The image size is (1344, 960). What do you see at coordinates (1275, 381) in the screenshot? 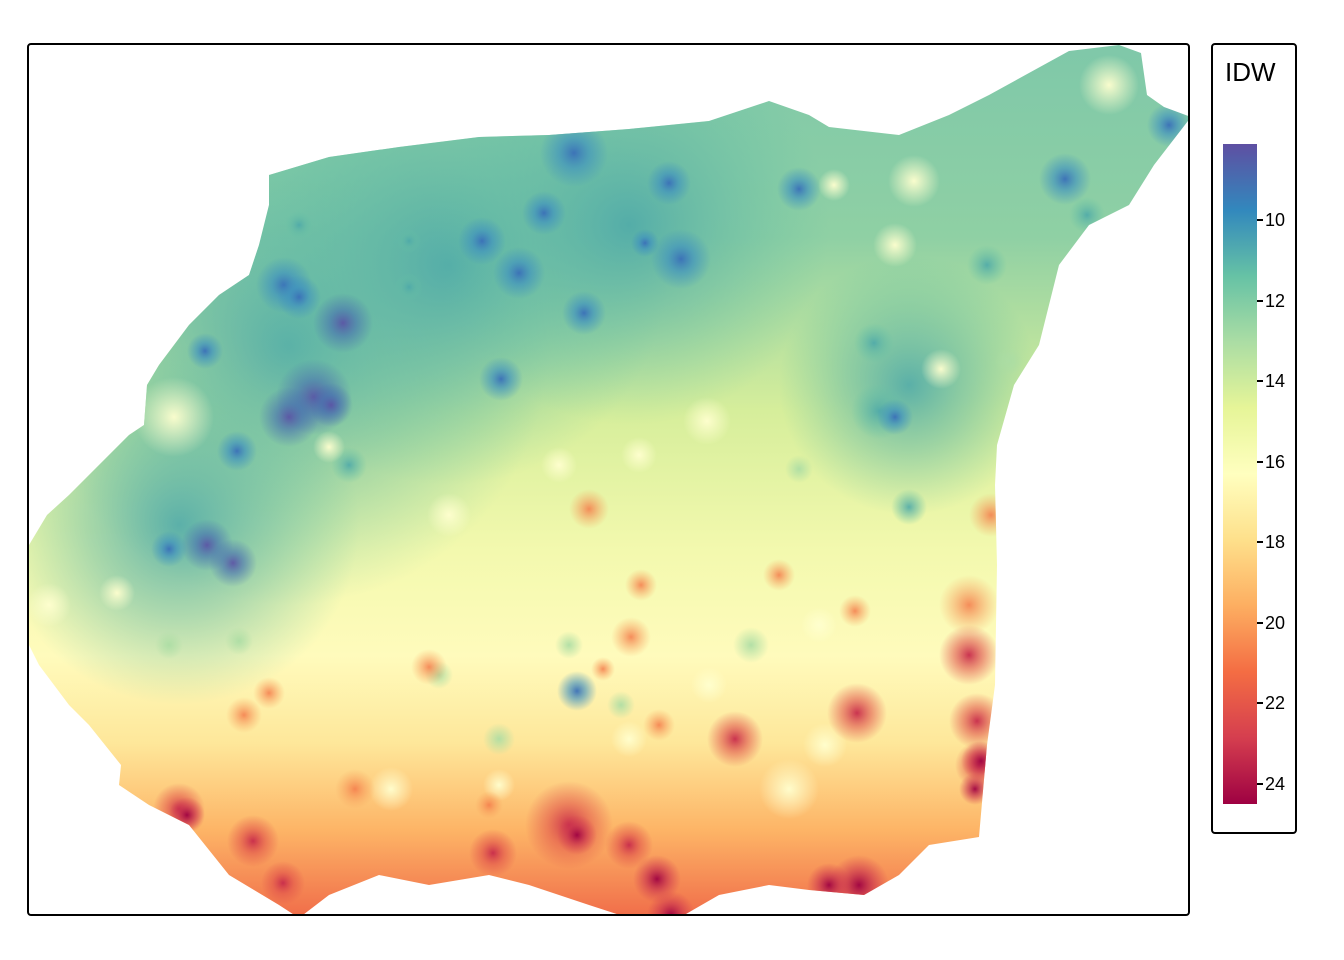
I see `legend-tick-label: 14` at bounding box center [1275, 381].